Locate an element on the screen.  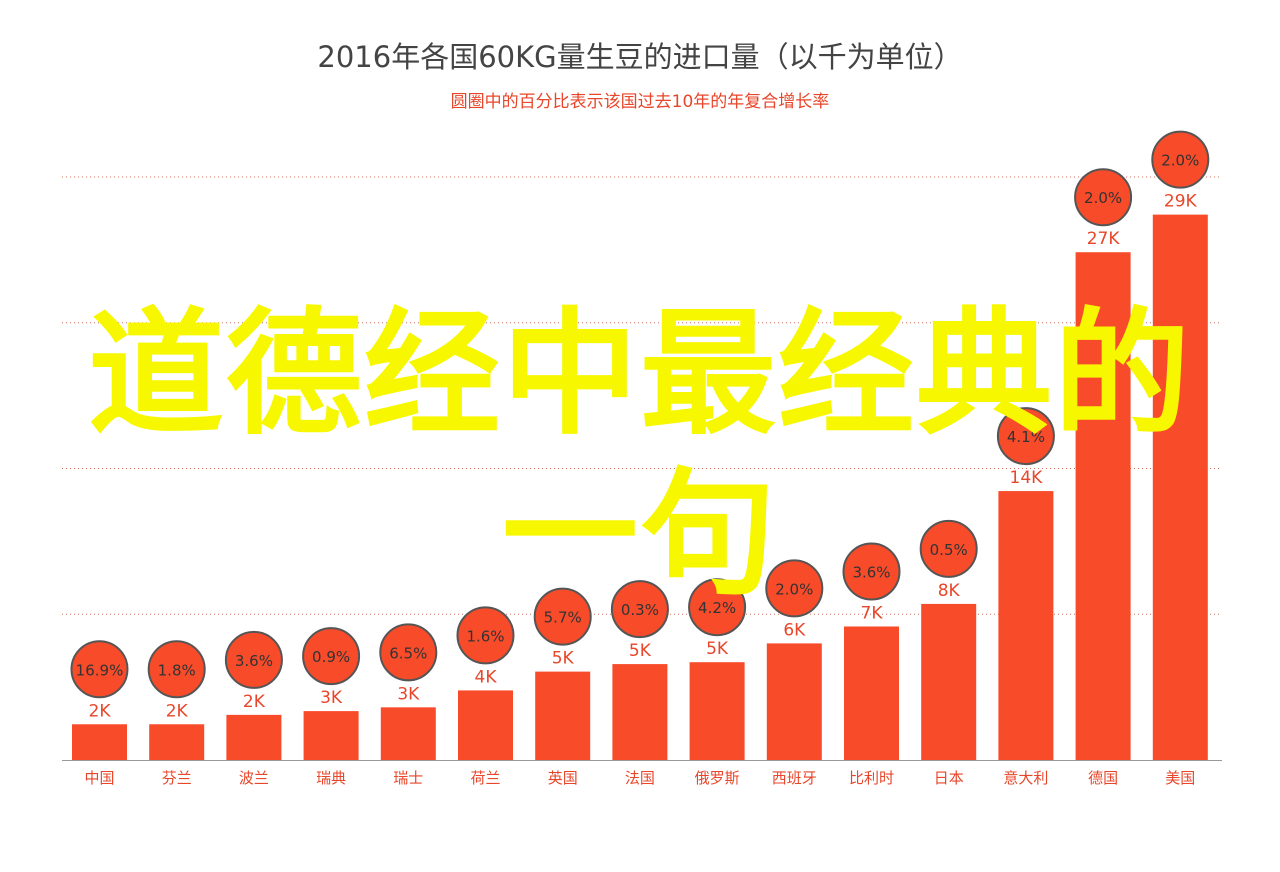
growth-label-4: 6.5% is located at coordinates (408, 653).